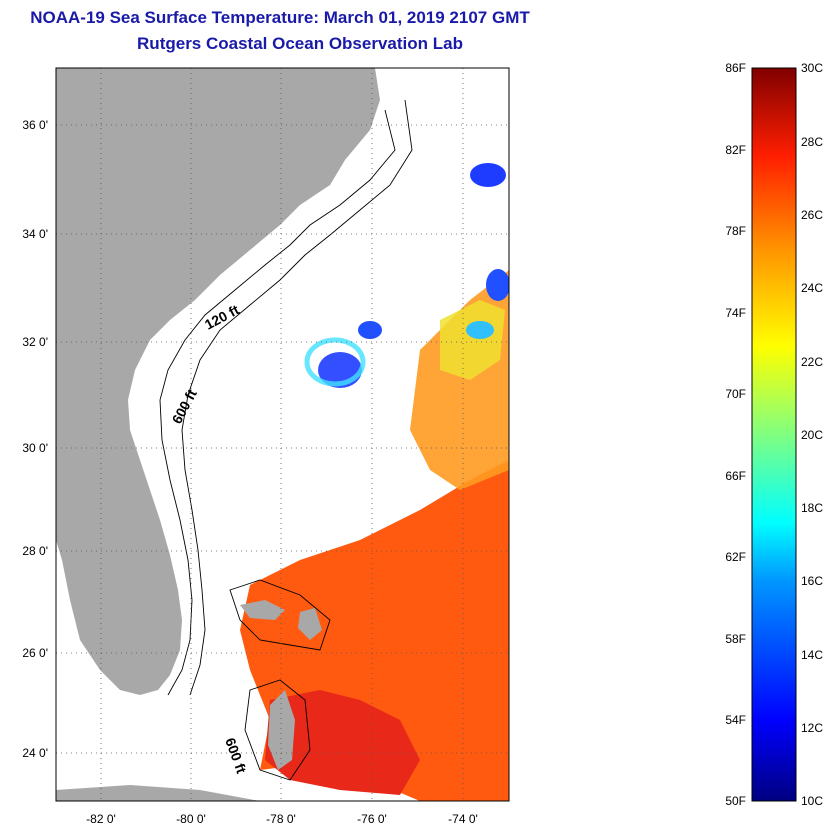 The image size is (833, 832). Describe the element at coordinates (812, 362) in the screenshot. I see `colorbar-c-label: 22C` at that location.